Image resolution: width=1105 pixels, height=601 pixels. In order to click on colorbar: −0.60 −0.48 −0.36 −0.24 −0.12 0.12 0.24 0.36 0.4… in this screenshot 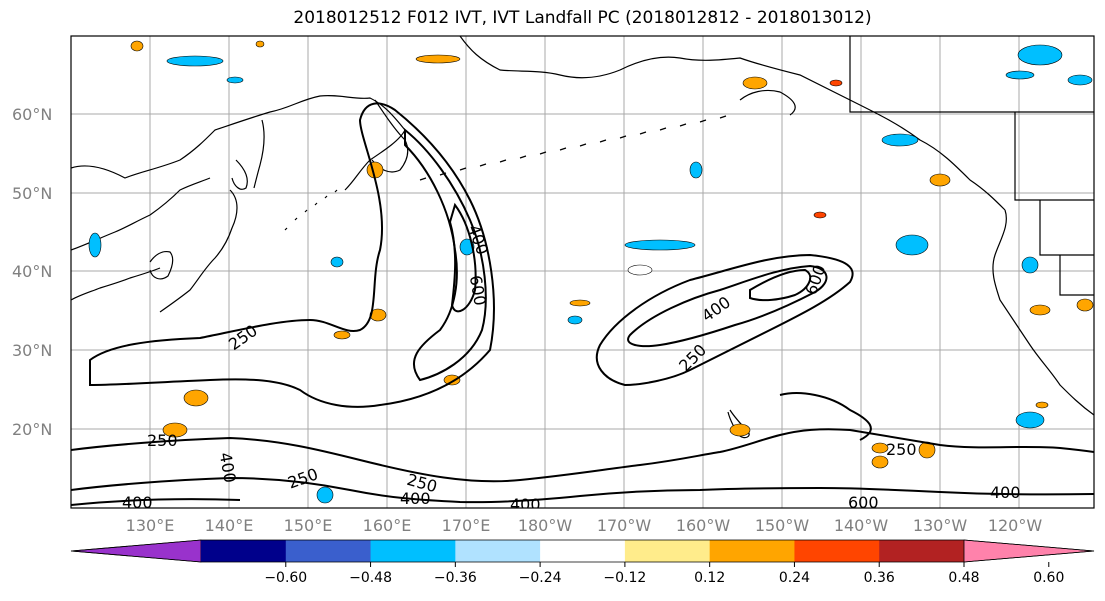, I will do `click(582, 562)`.